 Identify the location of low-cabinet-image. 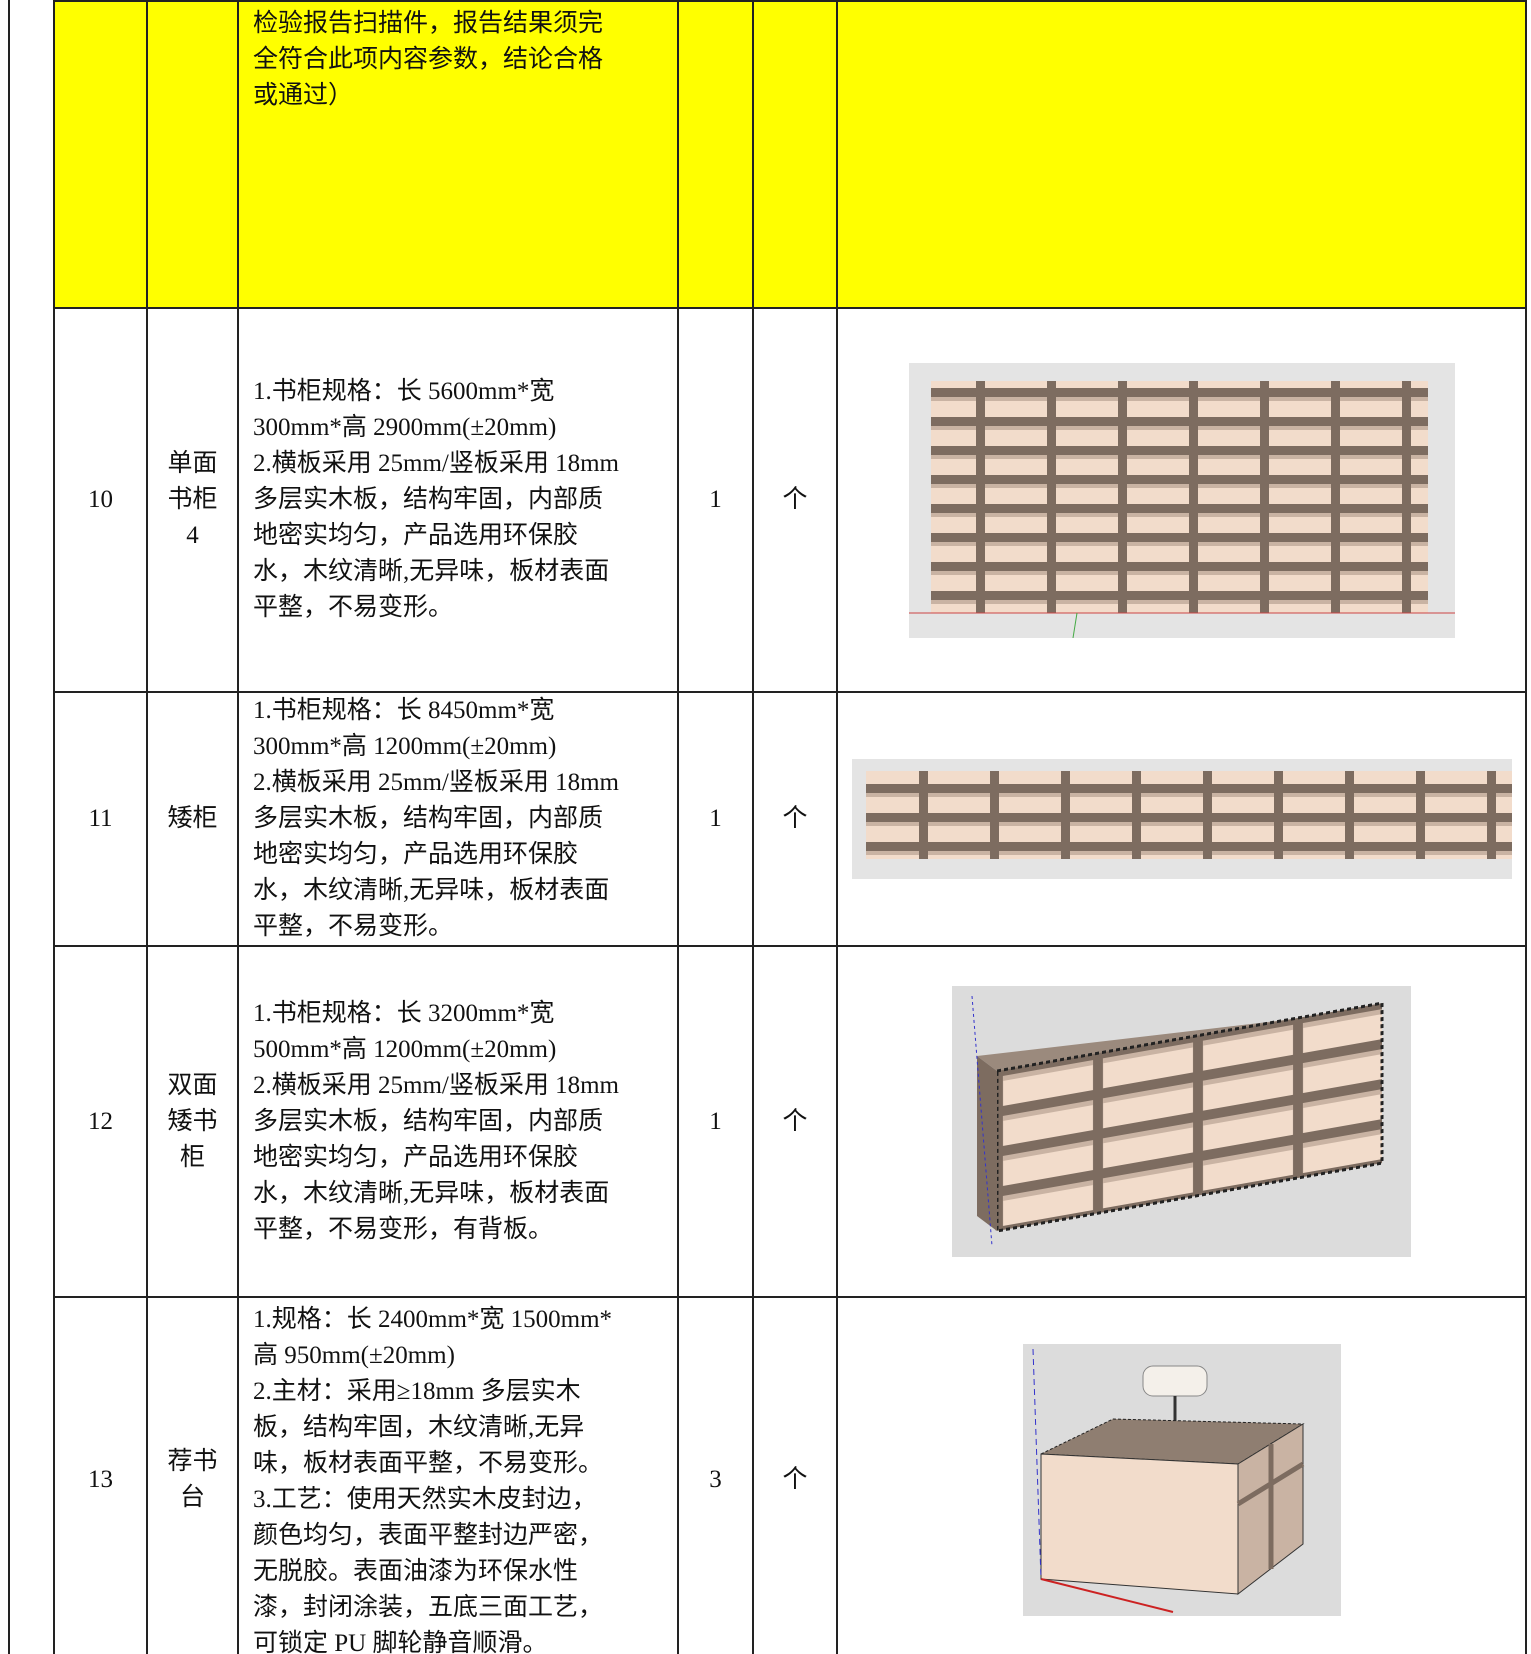
(1181, 819).